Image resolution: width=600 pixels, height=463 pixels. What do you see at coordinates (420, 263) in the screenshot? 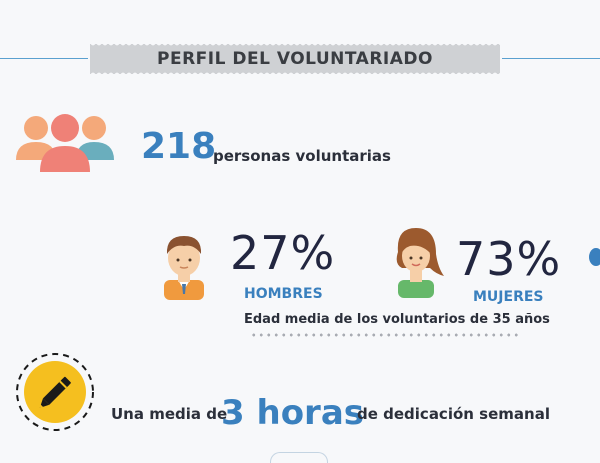
I see `woman-icon` at bounding box center [420, 263].